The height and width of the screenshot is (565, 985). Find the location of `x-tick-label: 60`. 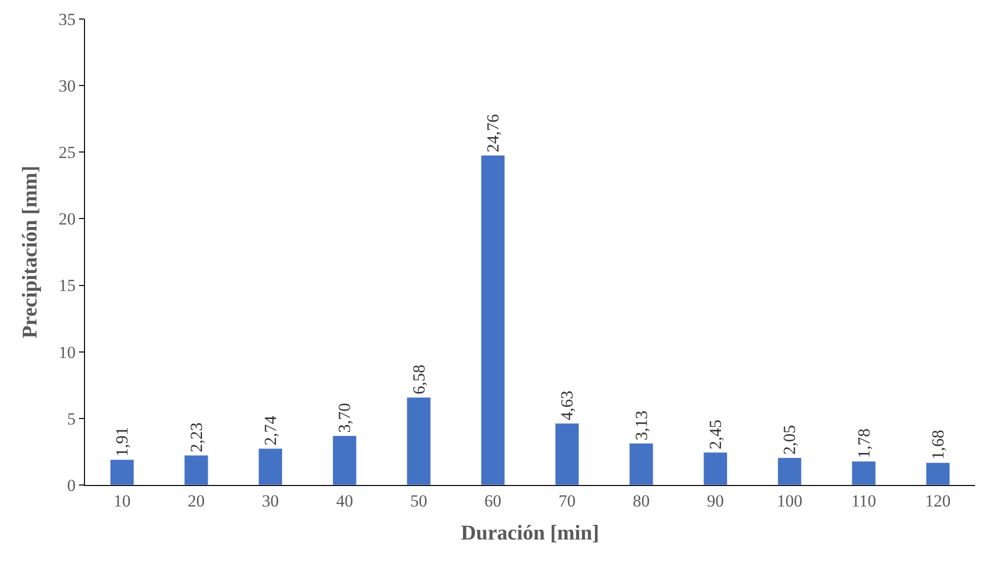

x-tick-label: 60 is located at coordinates (493, 500).